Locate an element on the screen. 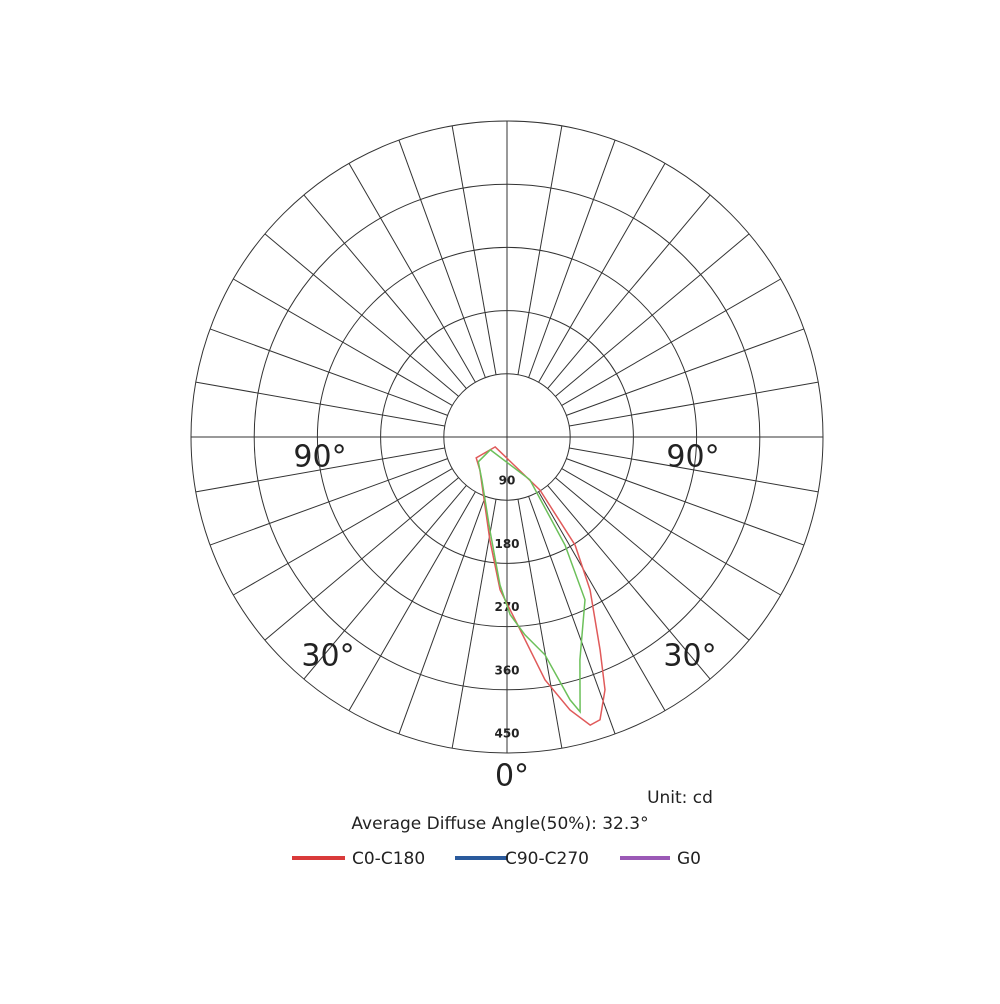  grid-ring is located at coordinates (507, 437).